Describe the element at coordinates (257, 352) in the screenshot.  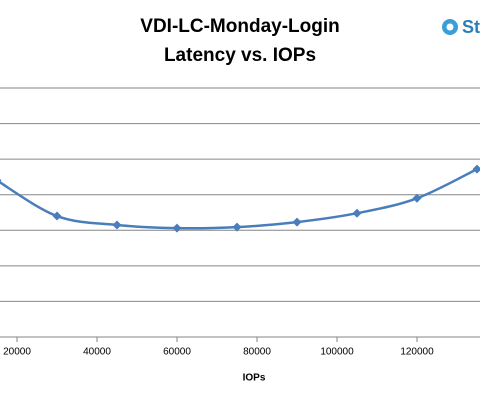
I see `x-tick-label: 80000` at that location.